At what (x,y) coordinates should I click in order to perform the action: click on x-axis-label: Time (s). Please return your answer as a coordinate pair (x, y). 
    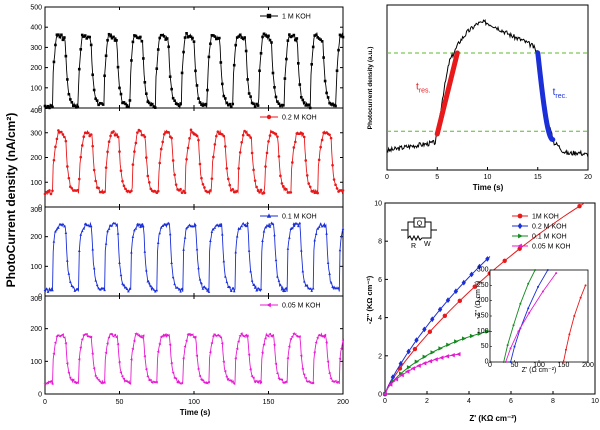
    Looking at the image, I should click on (488, 187).